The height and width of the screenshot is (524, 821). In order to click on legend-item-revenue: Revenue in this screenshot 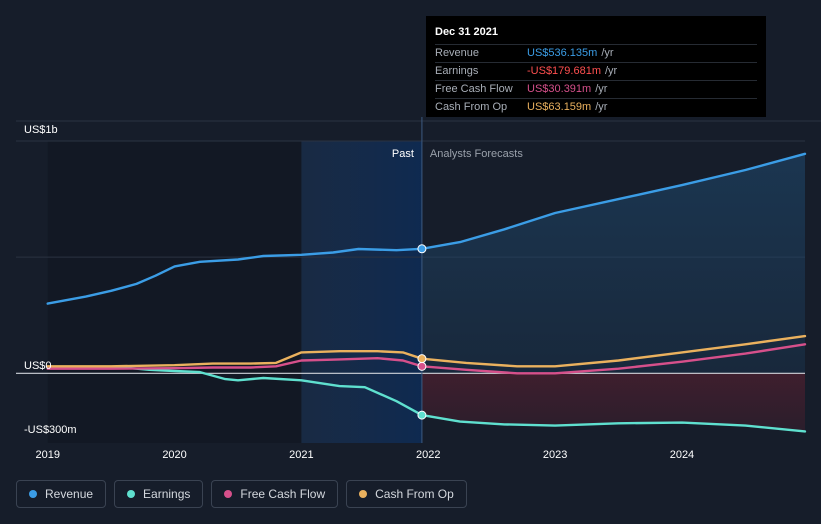, I will do `click(61, 494)`.